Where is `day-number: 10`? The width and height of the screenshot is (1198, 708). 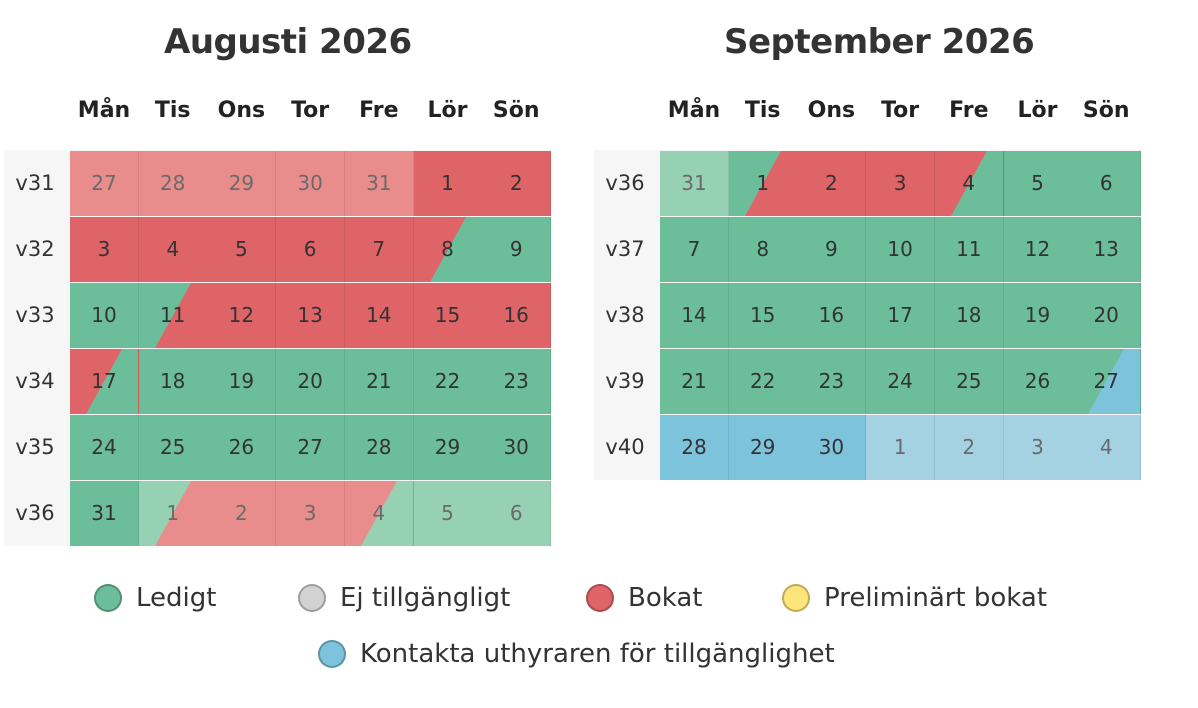 day-number: 10 is located at coordinates (104, 315).